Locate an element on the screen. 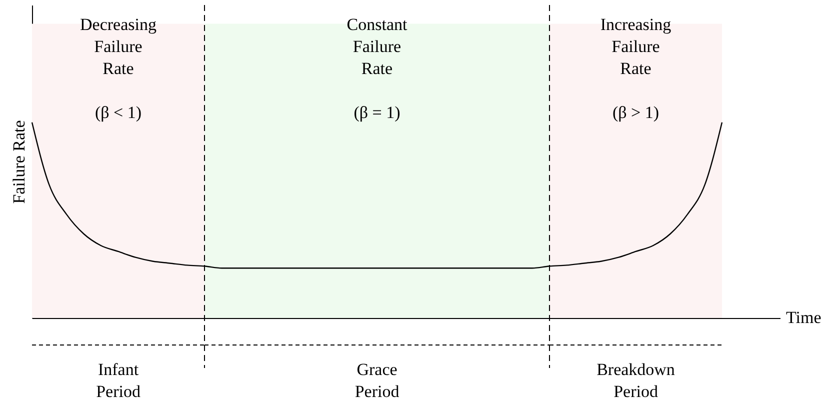  text: Infant Period is located at coordinates (118, 380).